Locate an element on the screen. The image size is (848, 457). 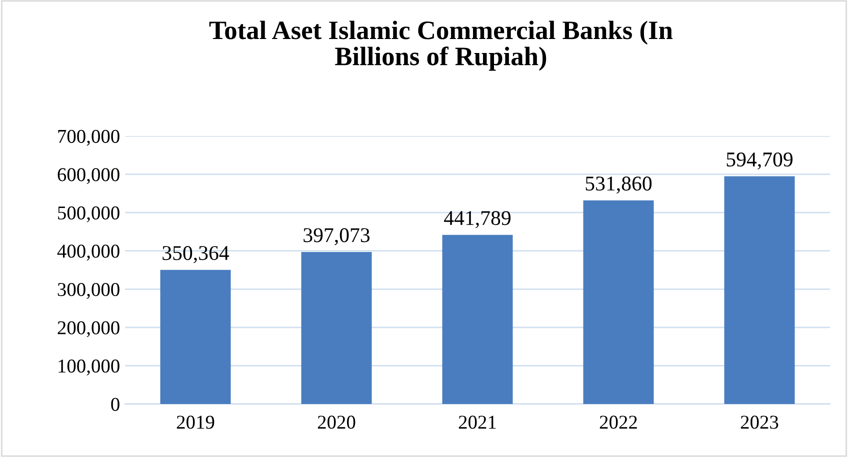
y-tick-label: 300,000 is located at coordinates (89, 290).